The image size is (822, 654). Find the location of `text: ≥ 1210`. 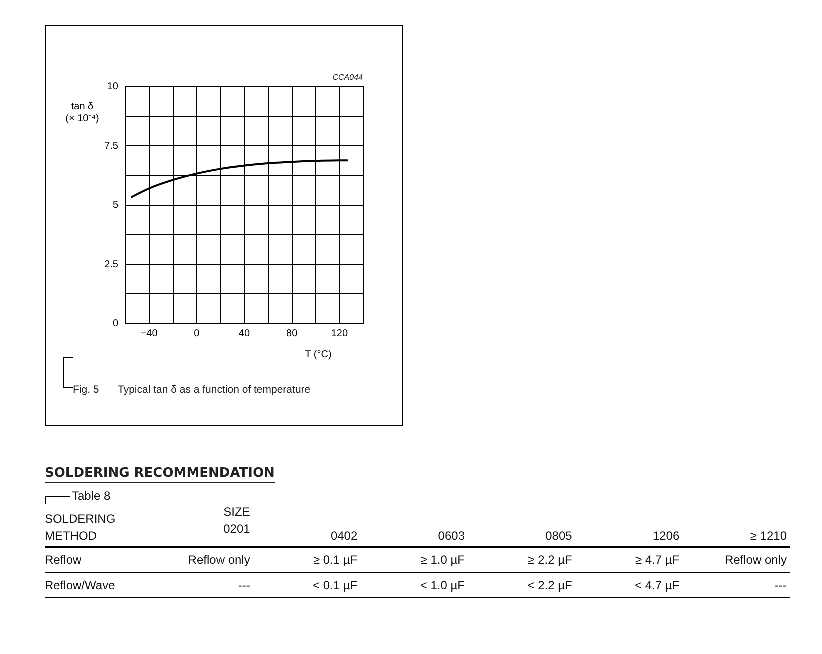

text: ≥ 1210 is located at coordinates (769, 536).